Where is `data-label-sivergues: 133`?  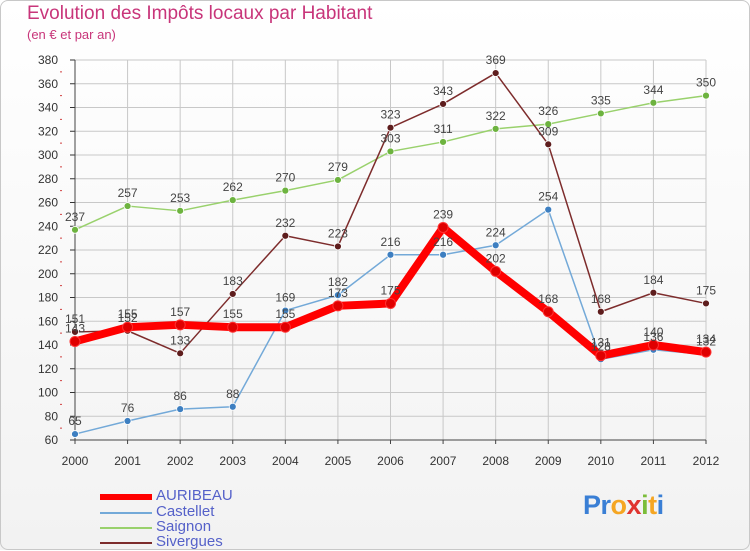 data-label-sivergues: 133 is located at coordinates (180, 340).